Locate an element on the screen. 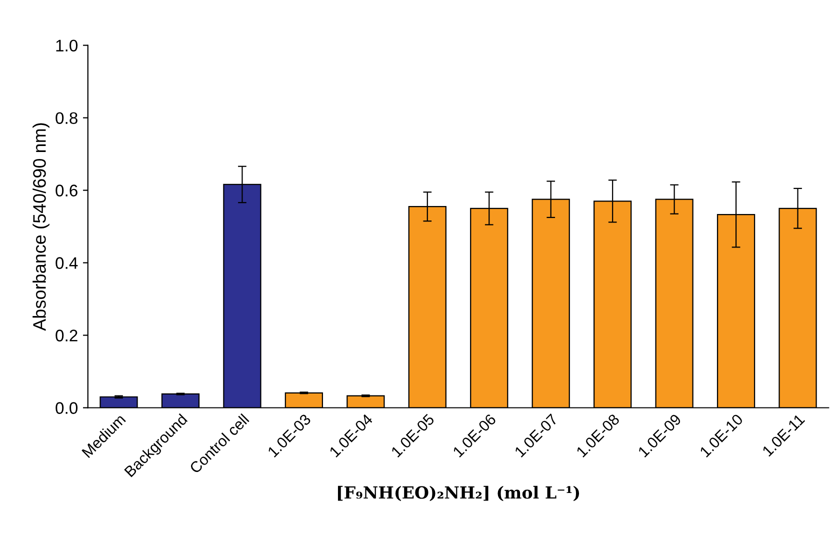 The height and width of the screenshot is (533, 837). y-tick-label: 0.0 is located at coordinates (67, 408).